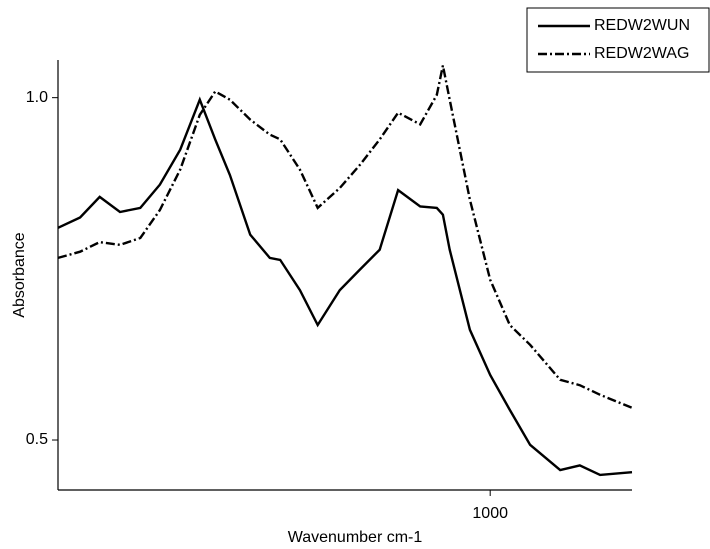  Describe the element at coordinates (618, 40) in the screenshot. I see `legend-box` at that location.